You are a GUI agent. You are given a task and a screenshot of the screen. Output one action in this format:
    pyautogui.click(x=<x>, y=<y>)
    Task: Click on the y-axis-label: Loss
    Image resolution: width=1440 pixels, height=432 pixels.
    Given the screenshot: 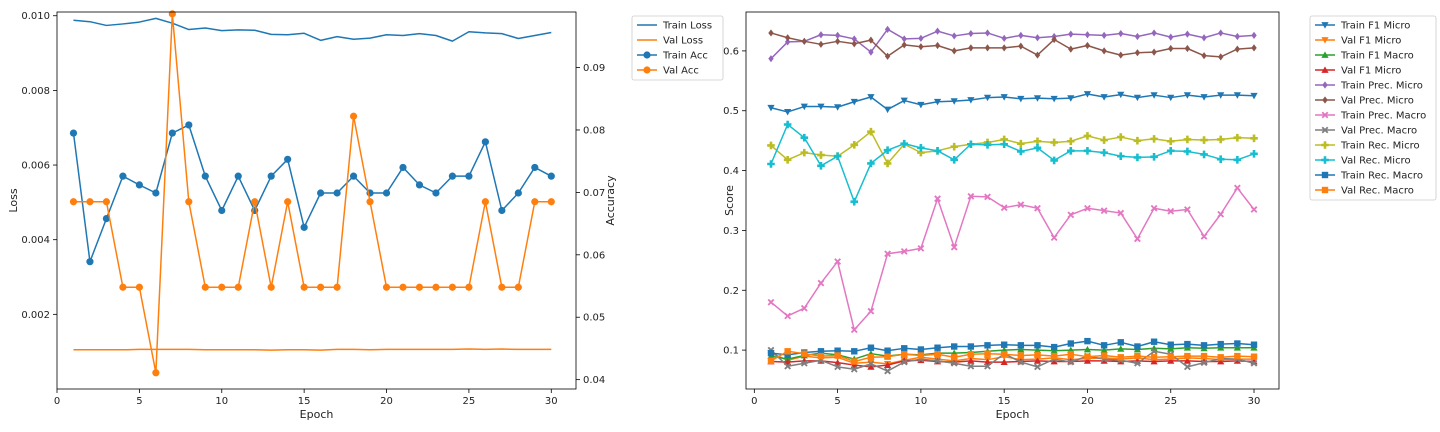 What is the action you would take?
    pyautogui.click(x=13, y=200)
    